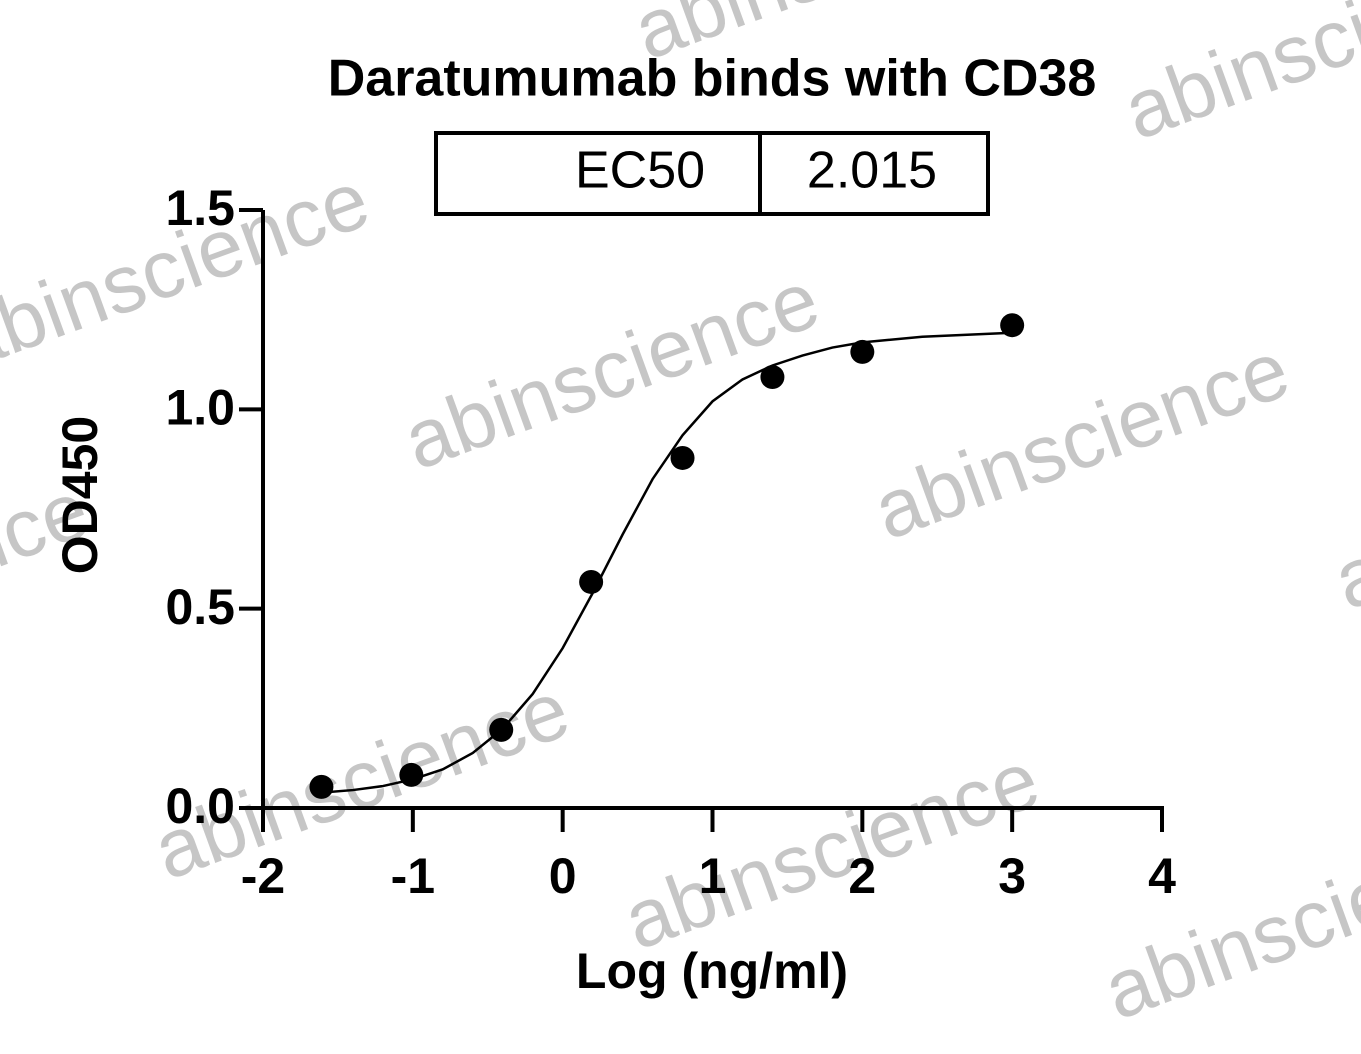  What do you see at coordinates (1162, 876) in the screenshot?
I see `x-tick-label: 4` at bounding box center [1162, 876].